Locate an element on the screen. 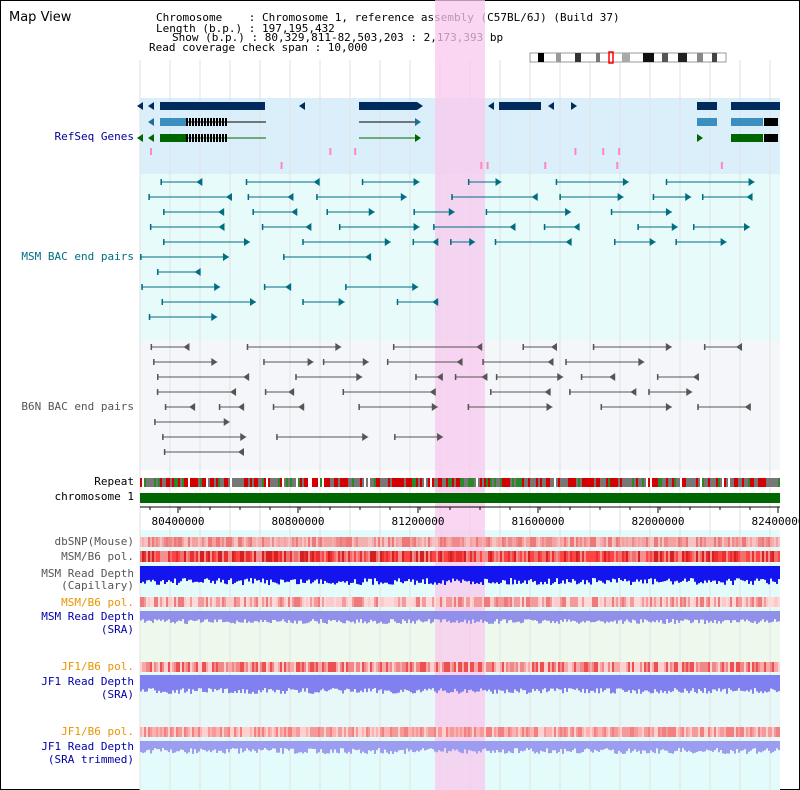 The image size is (800, 790). gene-feature is located at coordinates (707, 122).